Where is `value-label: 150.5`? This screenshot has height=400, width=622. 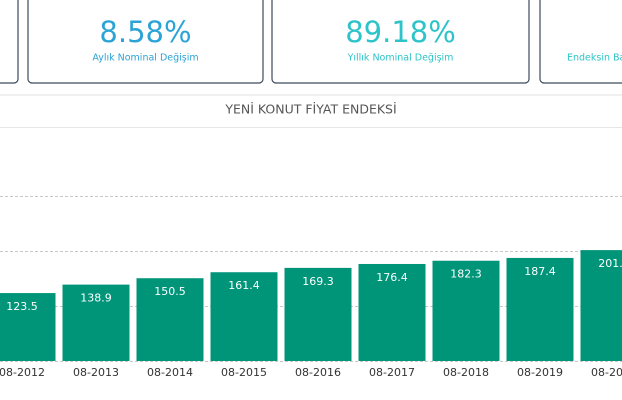
value-label: 150.5 is located at coordinates (170, 291).